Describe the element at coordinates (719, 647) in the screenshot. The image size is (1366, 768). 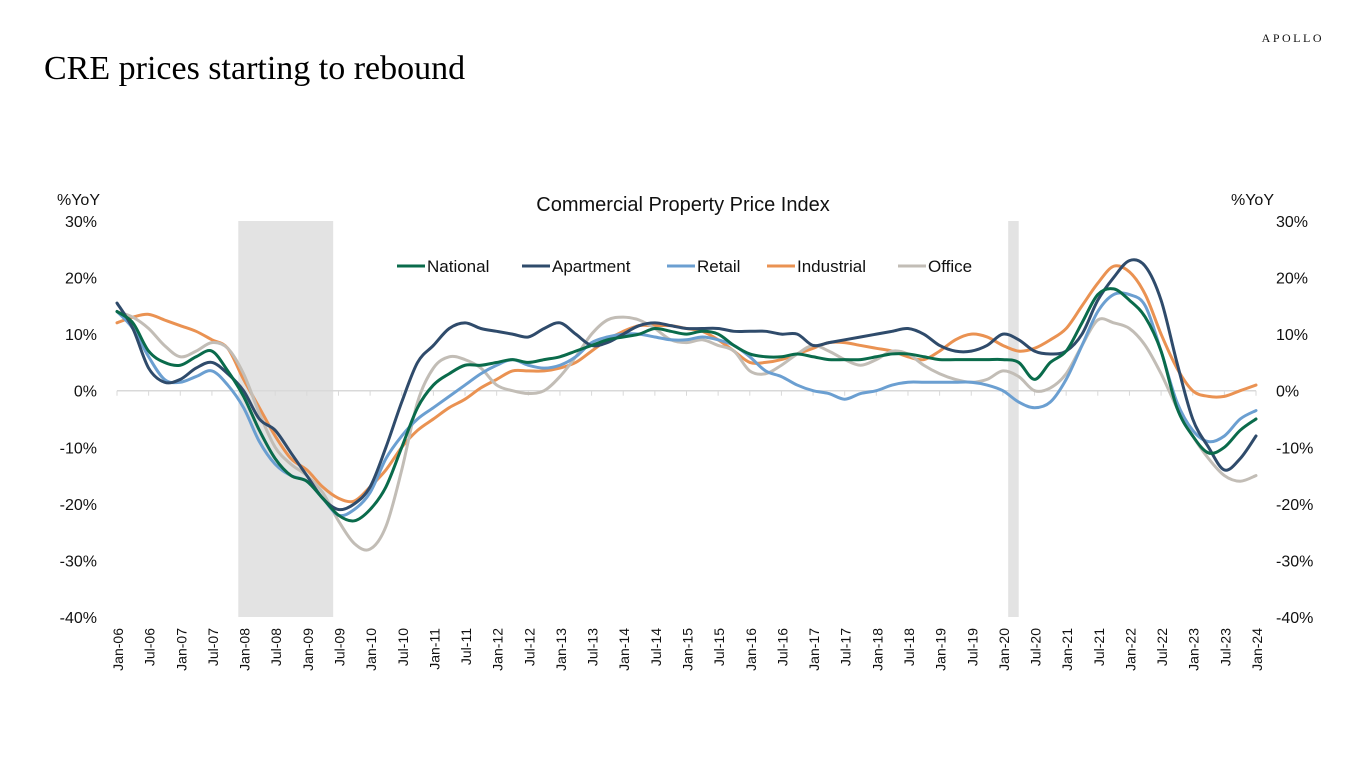
I see `x-tick-label: Jul-15` at that location.